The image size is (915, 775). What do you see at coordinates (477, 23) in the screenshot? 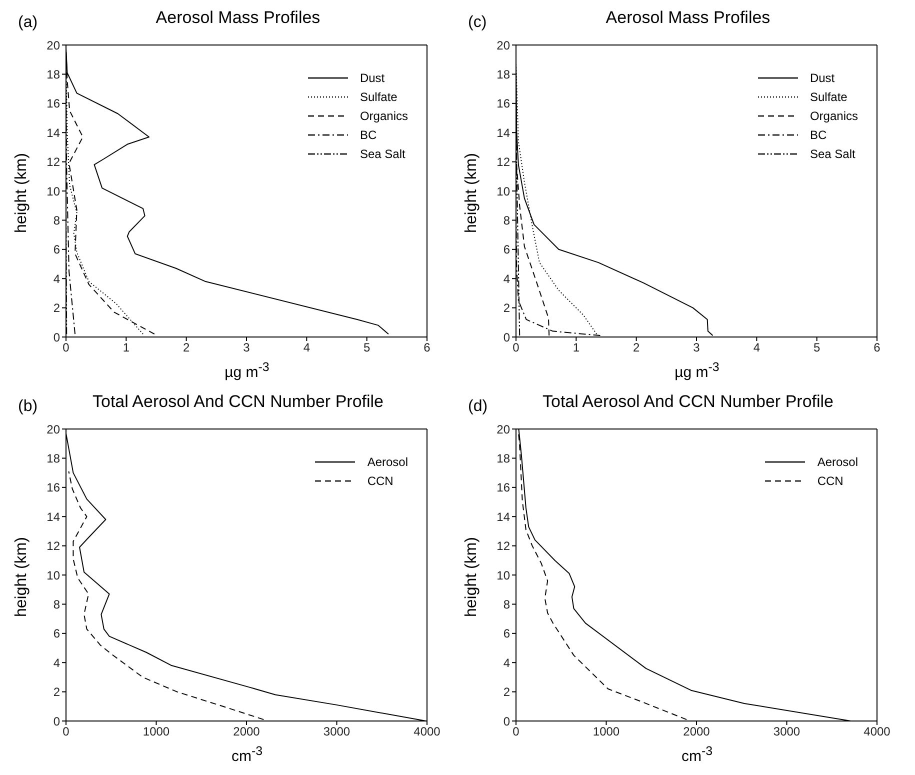
I see `text: (c)` at bounding box center [477, 23].